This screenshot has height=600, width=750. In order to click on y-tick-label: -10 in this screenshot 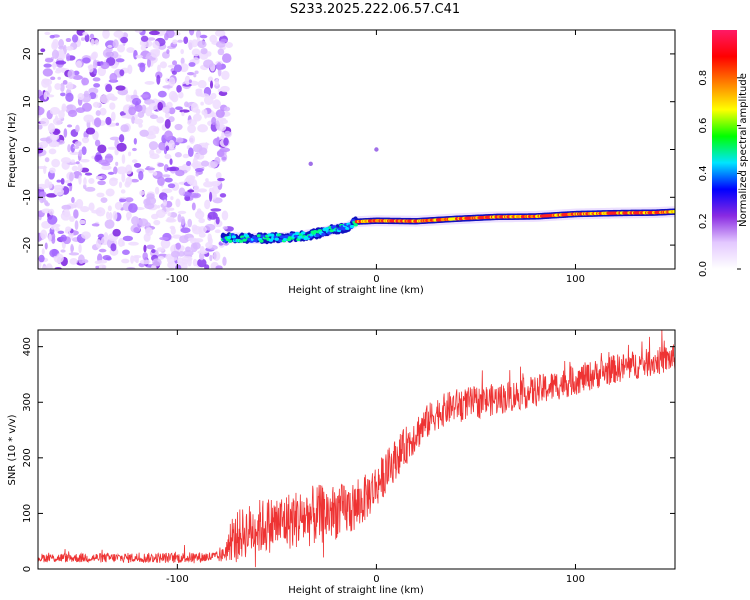, I will do `click(27, 197)`.